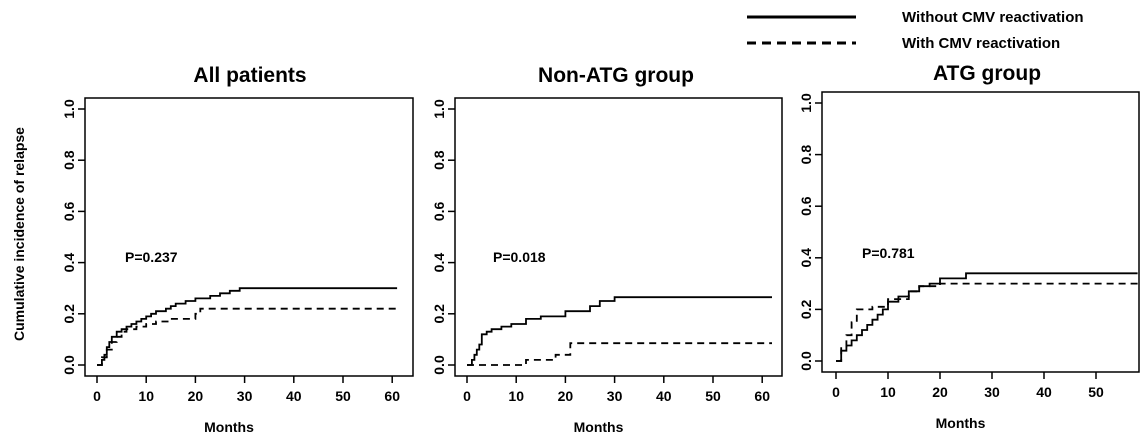 The height and width of the screenshot is (436, 1142). I want to click on legend-label-without-cmv: Without CMV reactivation, so click(993, 17).